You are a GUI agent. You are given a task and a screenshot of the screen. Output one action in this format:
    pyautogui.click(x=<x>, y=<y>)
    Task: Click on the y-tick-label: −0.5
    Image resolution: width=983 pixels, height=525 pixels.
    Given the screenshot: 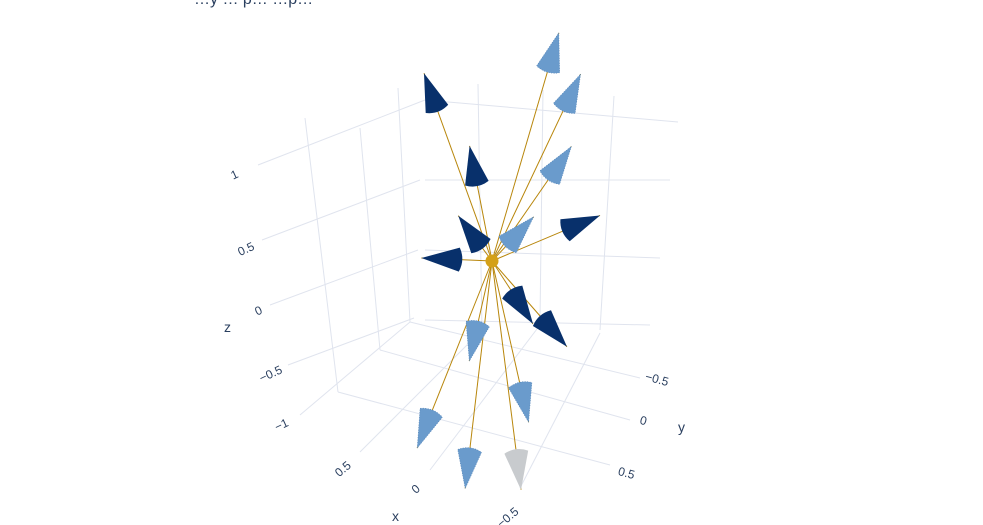 What is the action you would take?
    pyautogui.click(x=657, y=379)
    